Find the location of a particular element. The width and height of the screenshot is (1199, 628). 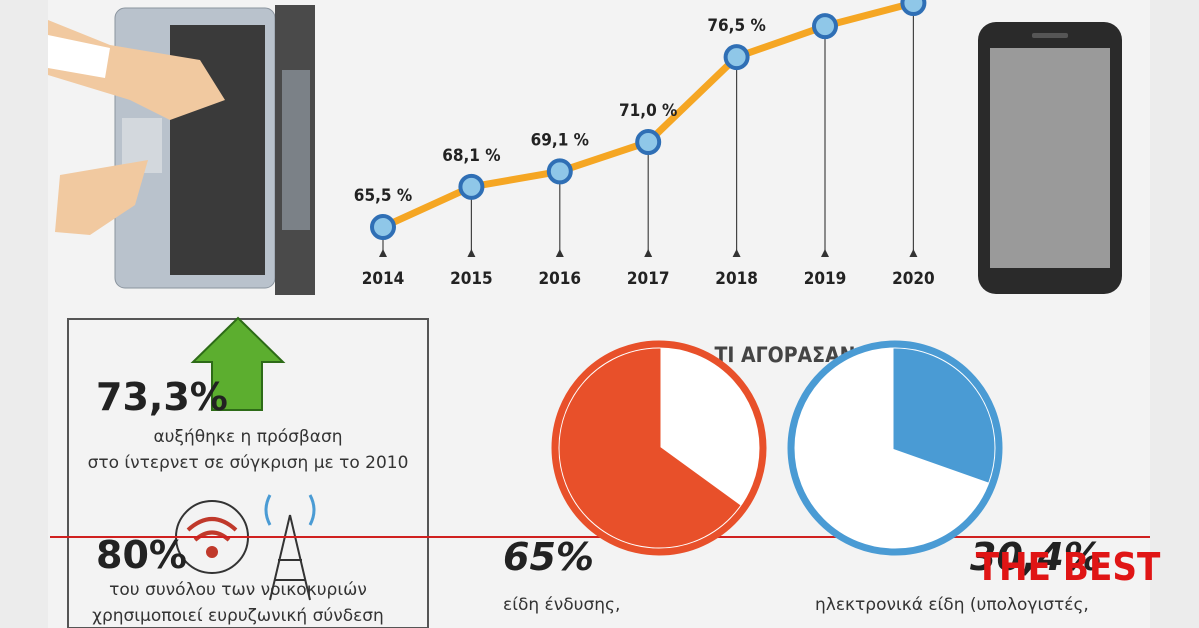

x-tick-label: 2018 is located at coordinates (736, 279).